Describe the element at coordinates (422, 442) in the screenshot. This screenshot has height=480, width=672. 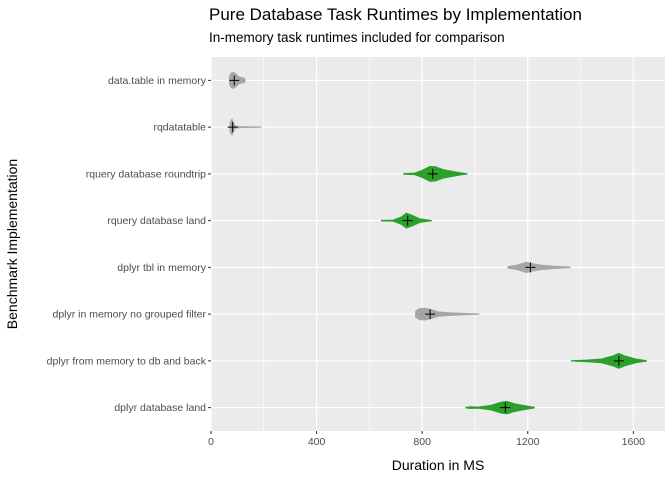
I see `x-tick-label: 800` at that location.